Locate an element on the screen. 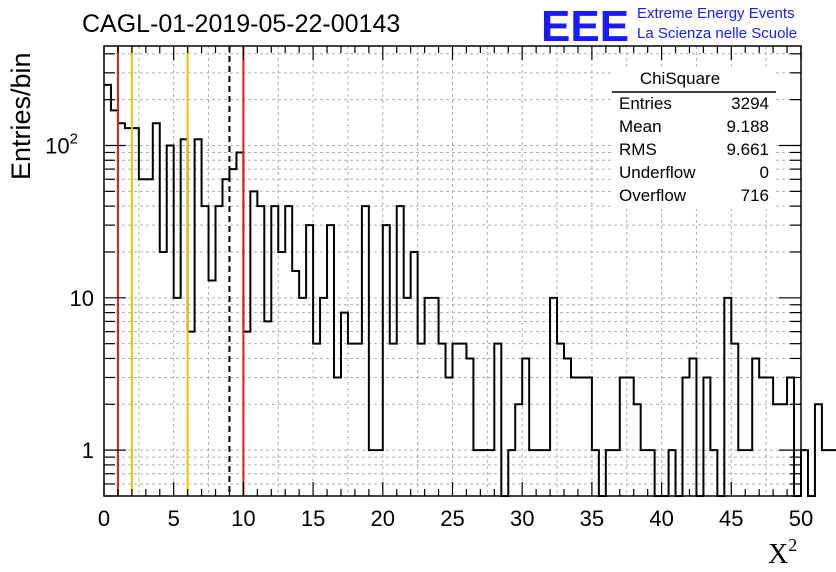  x-tick-label: 10 is located at coordinates (243, 518).